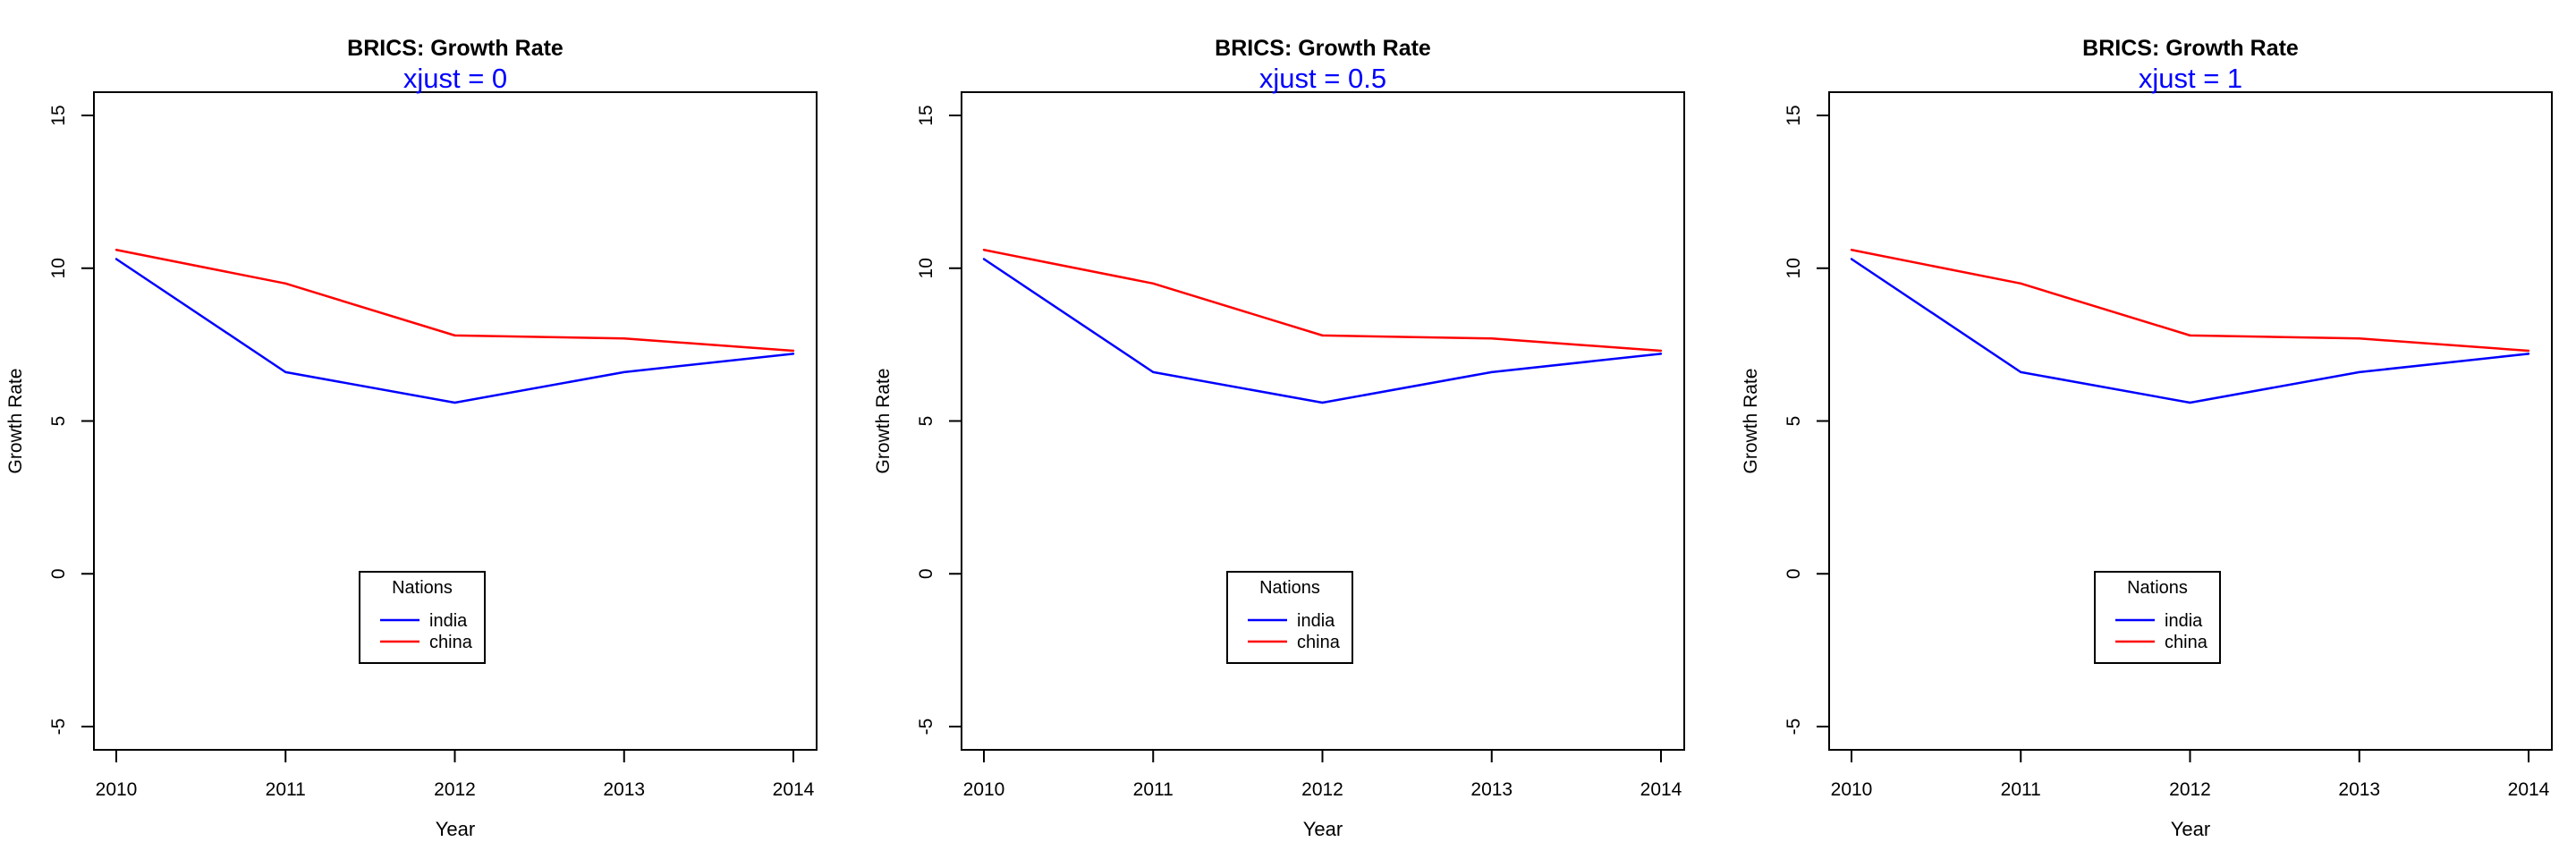 The height and width of the screenshot is (859, 2576). What do you see at coordinates (2190, 78) in the screenshot?
I see `chart-subtitle: xjust = 1` at bounding box center [2190, 78].